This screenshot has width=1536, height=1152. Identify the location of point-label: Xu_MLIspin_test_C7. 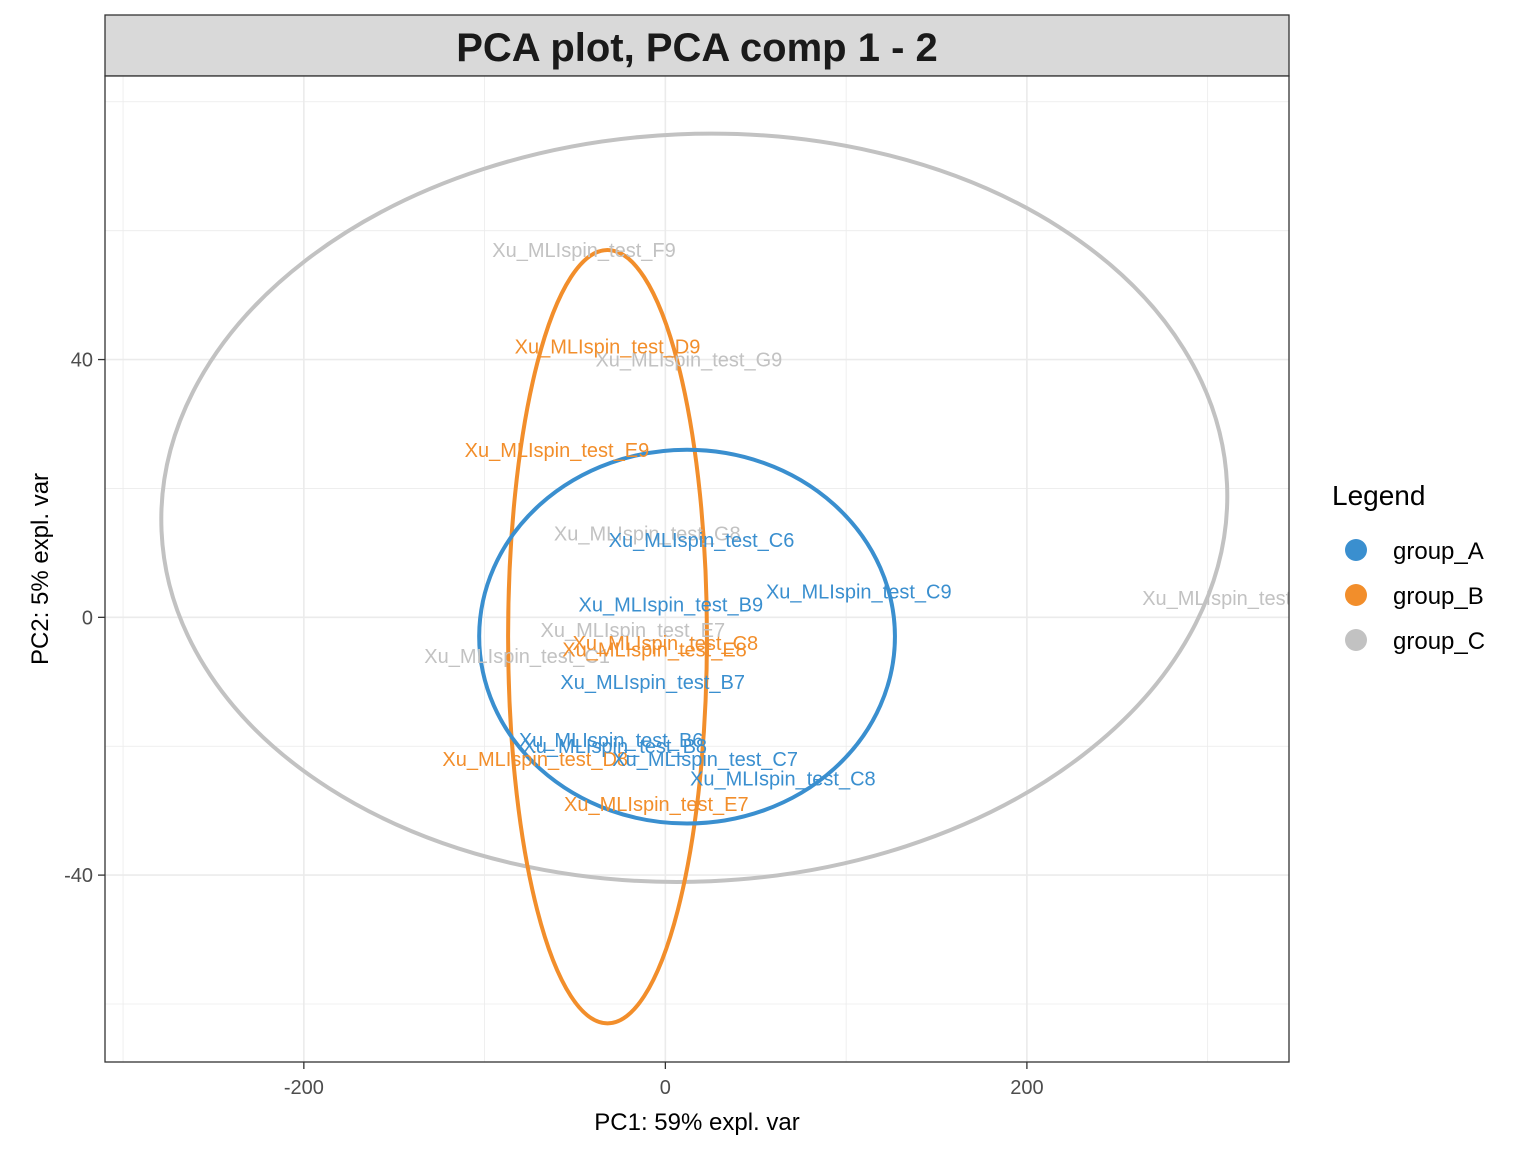
(705, 760).